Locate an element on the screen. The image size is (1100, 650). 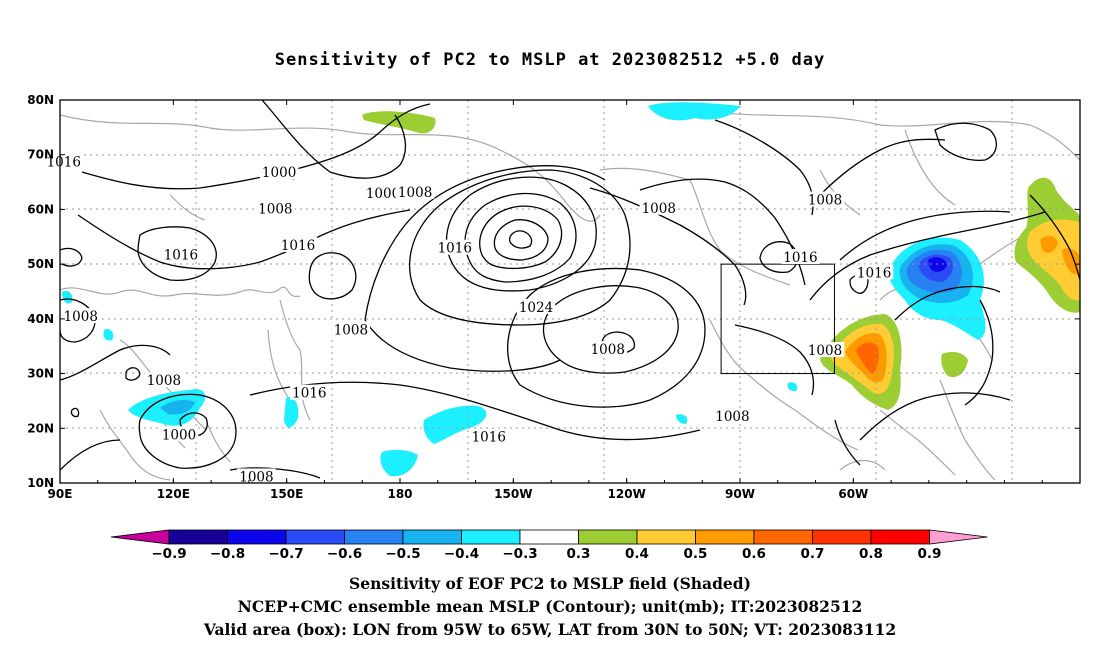
lon-label: 120W is located at coordinates (627, 494).